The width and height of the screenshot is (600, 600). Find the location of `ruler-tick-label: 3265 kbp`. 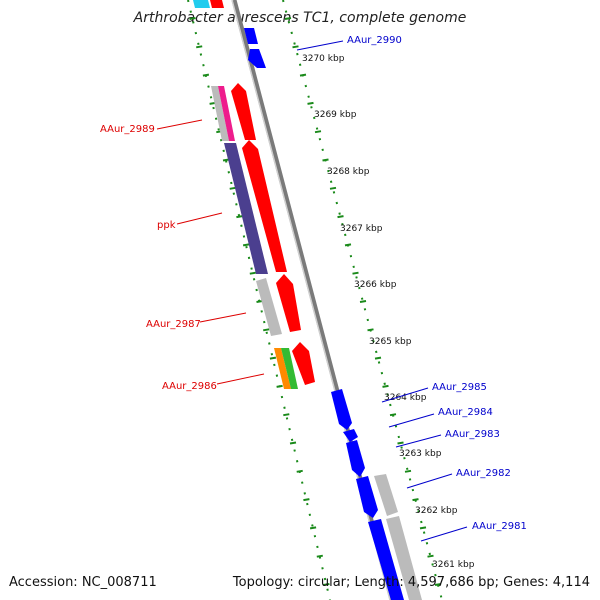

ruler-tick-label: 3265 kbp is located at coordinates (390, 342).